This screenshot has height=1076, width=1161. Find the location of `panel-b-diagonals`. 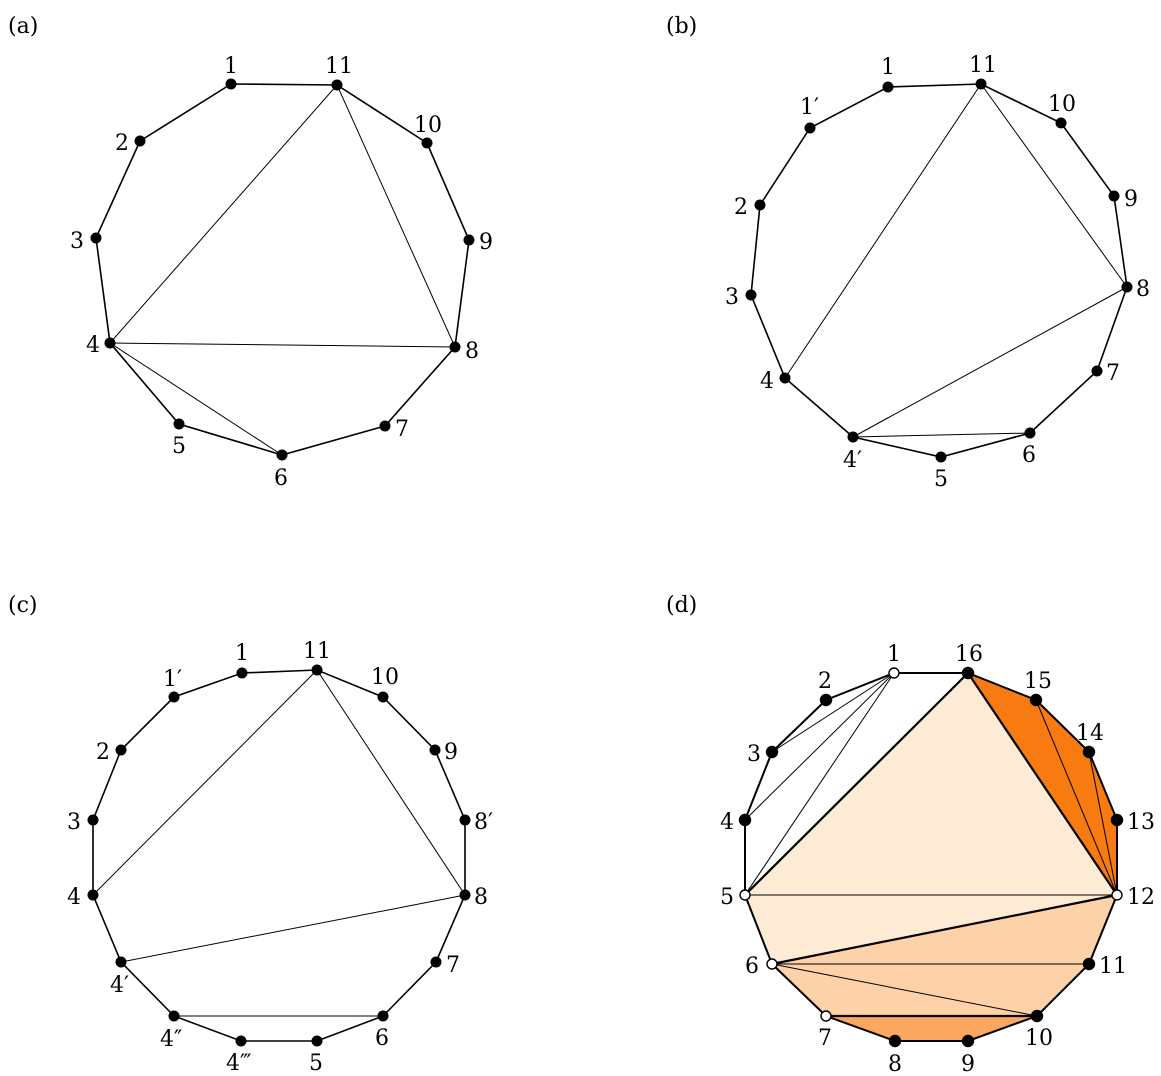

panel-b-diagonals is located at coordinates (956, 260).